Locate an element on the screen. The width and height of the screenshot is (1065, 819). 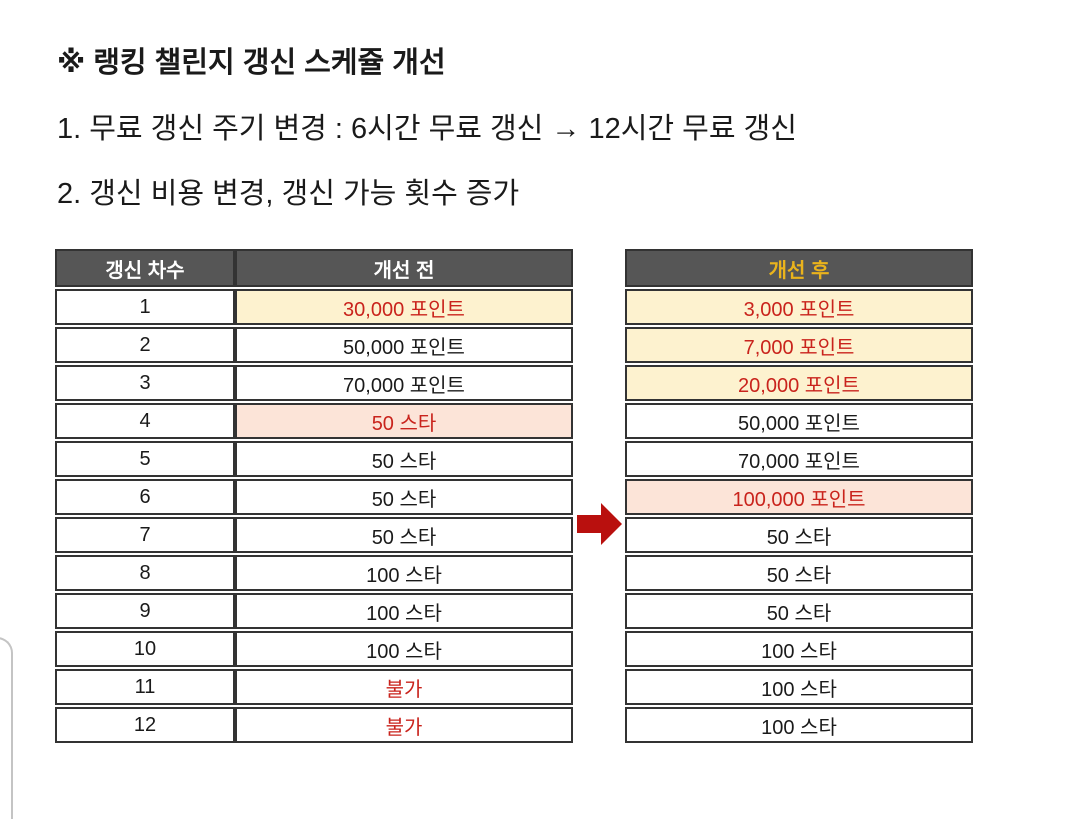
after-table-row: 3,000 포인트 is located at coordinates (799, 307).